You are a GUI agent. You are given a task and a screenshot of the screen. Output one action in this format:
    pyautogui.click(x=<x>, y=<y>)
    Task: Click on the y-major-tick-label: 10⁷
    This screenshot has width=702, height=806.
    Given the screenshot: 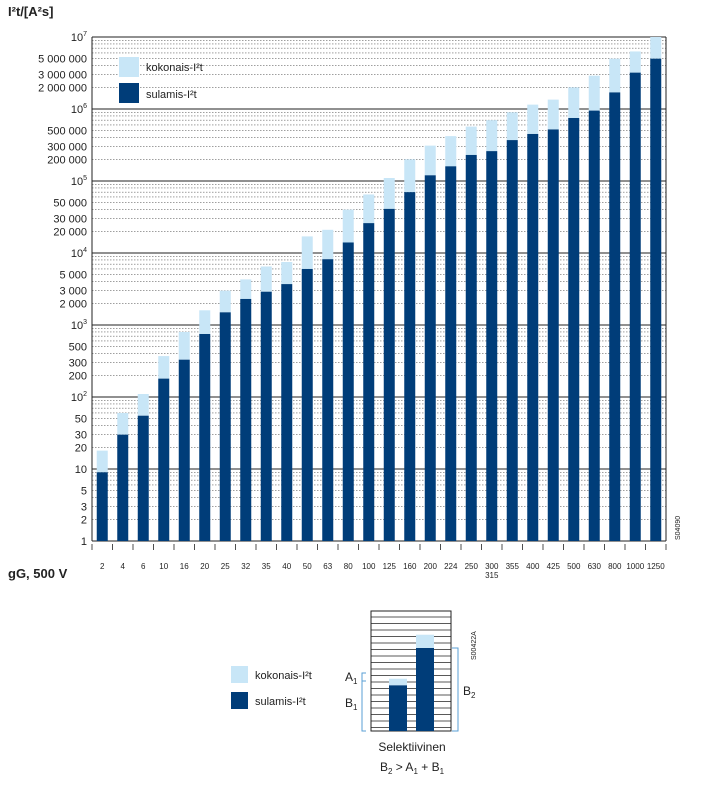 What is the action you would take?
    pyautogui.click(x=79, y=37)
    